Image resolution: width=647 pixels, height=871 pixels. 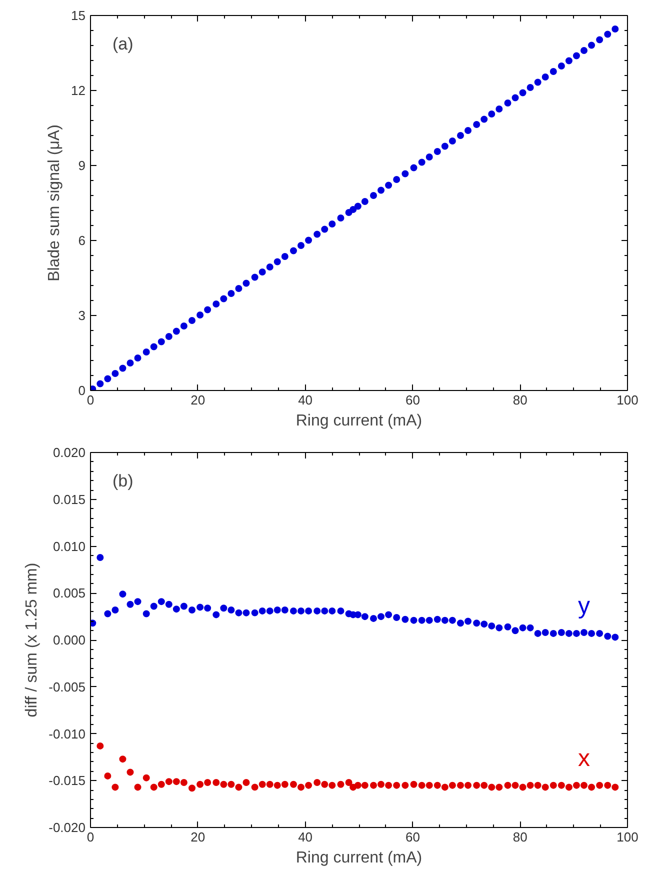 What do you see at coordinates (69, 640) in the screenshot?
I see `y-tick-label: 0.000` at bounding box center [69, 640].